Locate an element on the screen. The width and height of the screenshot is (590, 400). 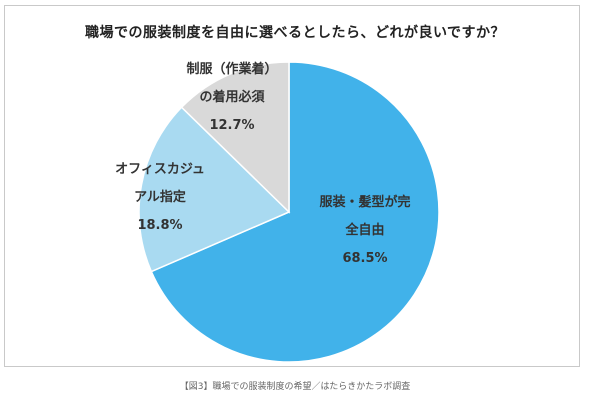
slice-value-free: 68.5% is located at coordinates (365, 258).